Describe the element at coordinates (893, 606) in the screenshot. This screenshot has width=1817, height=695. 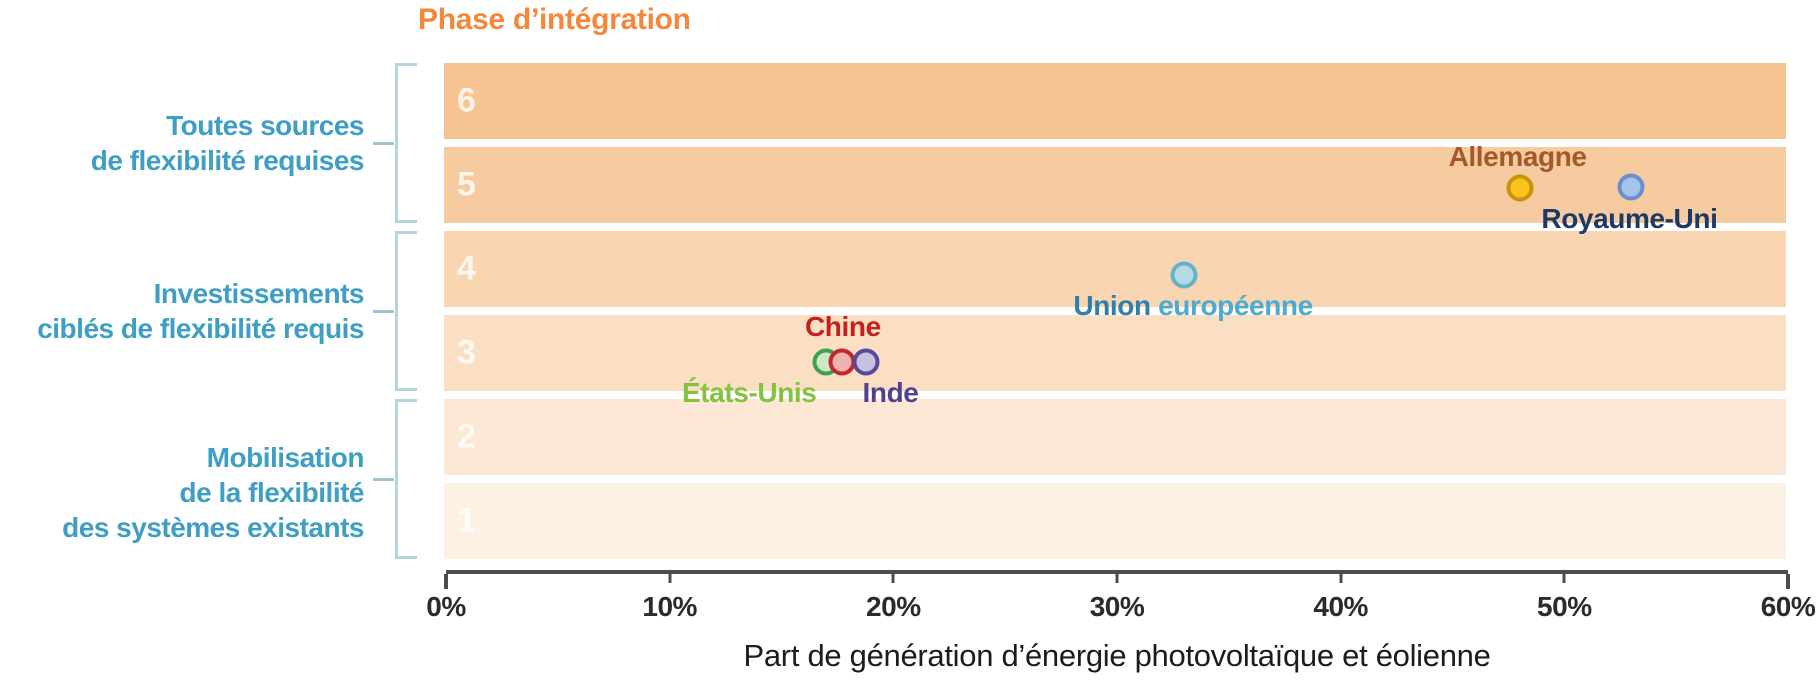
I see `x-axis-tick-label-20: 20%` at that location.